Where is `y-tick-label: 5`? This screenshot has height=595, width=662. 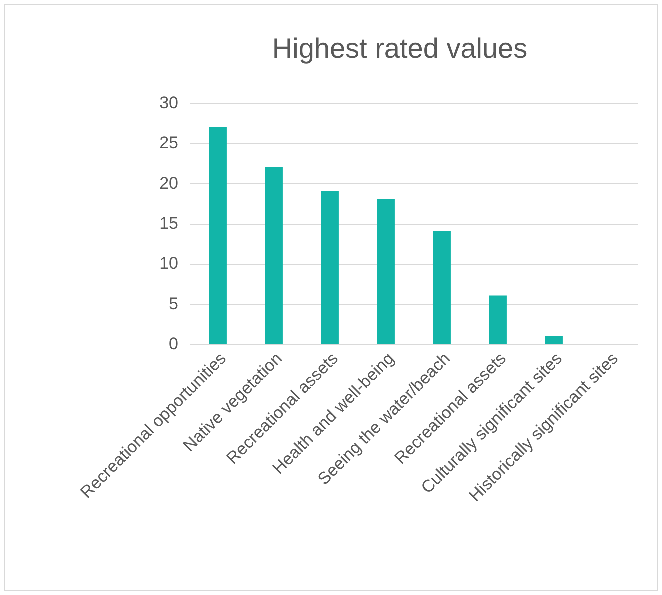
y-tick-label: 5 is located at coordinates (173, 304).